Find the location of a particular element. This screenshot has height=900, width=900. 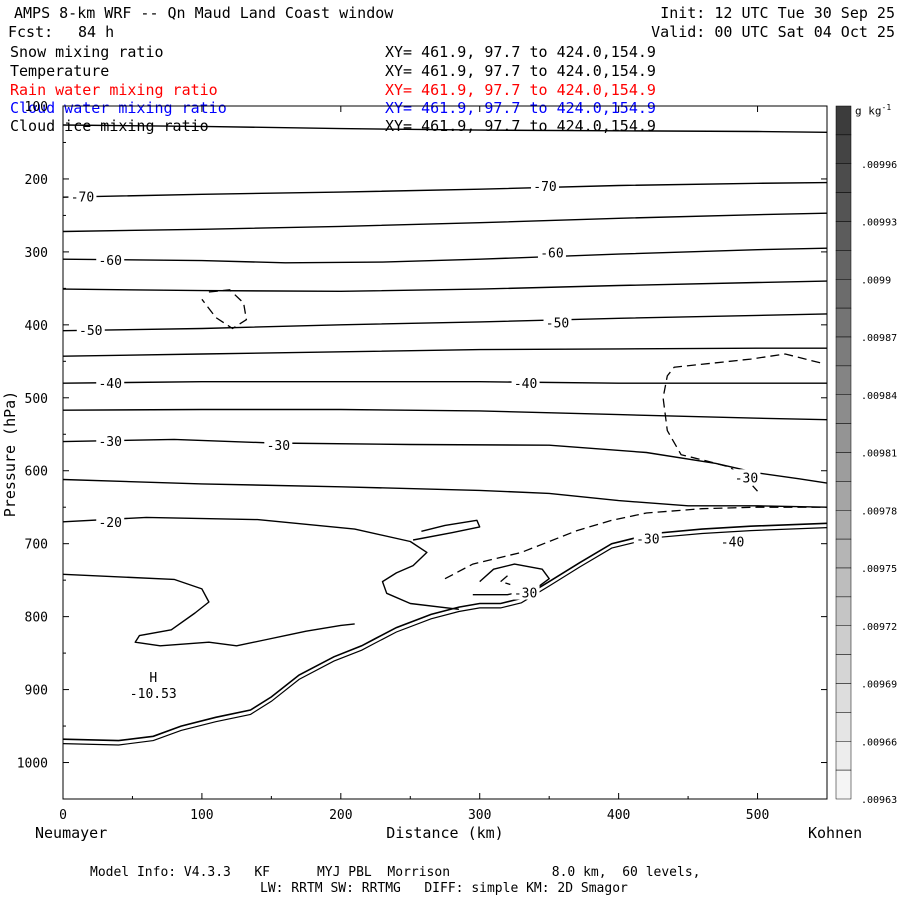

colorbar-label-9: .00969 is located at coordinates (879, 685).